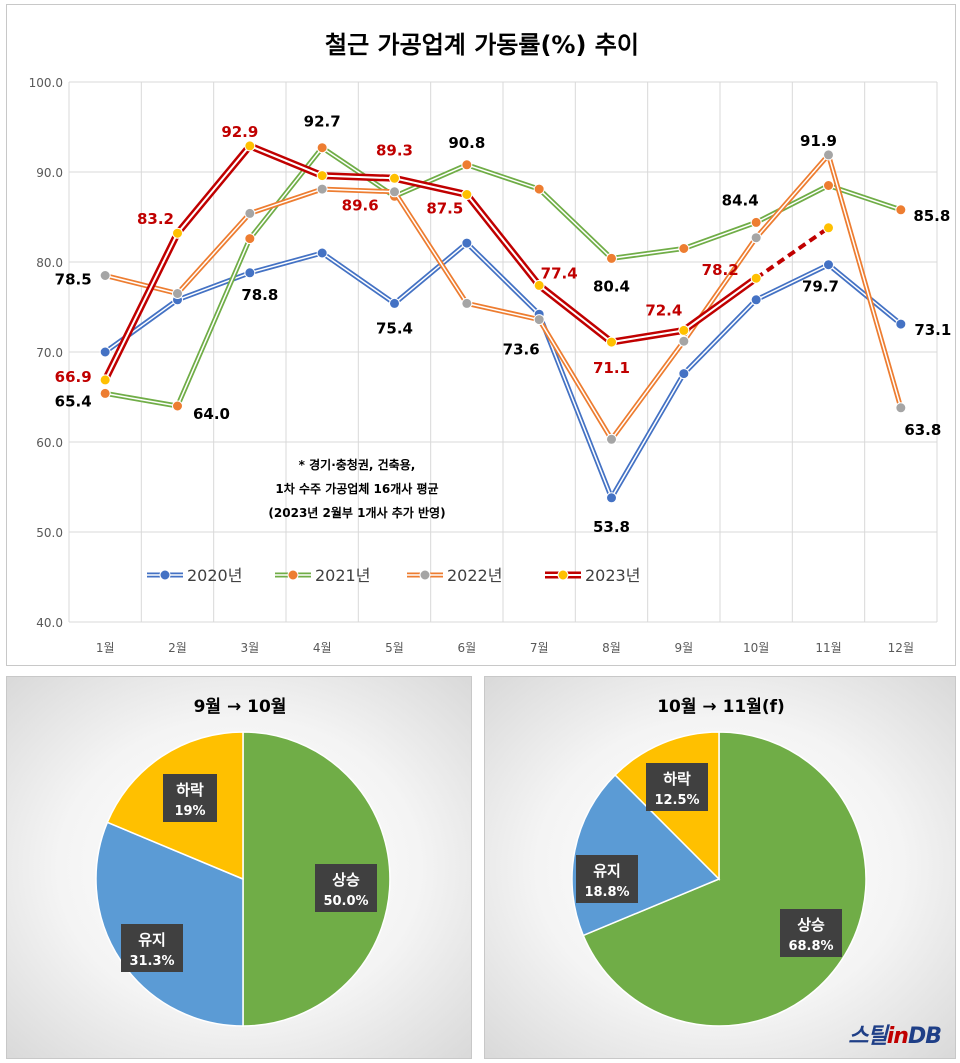 This screenshot has width=960, height=1063. I want to click on y-tick-label: 60.0, so click(49, 443).